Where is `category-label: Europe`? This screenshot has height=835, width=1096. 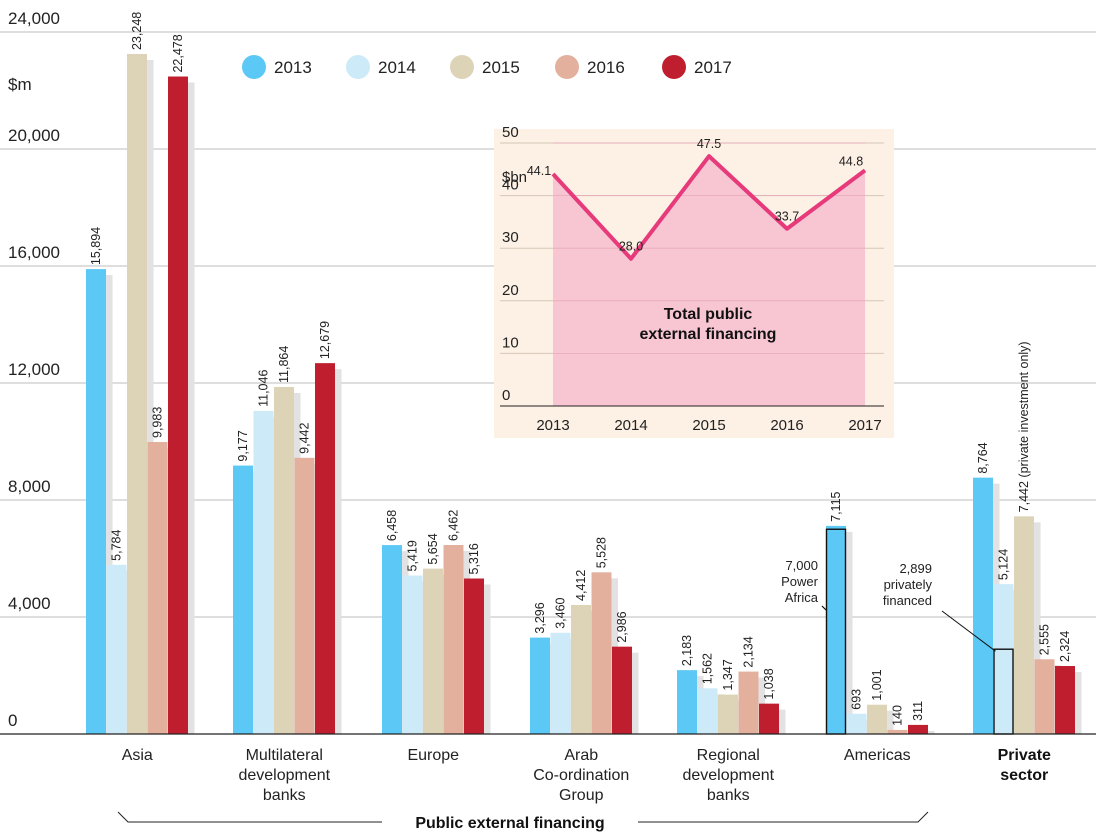
category-label: Europe is located at coordinates (433, 755).